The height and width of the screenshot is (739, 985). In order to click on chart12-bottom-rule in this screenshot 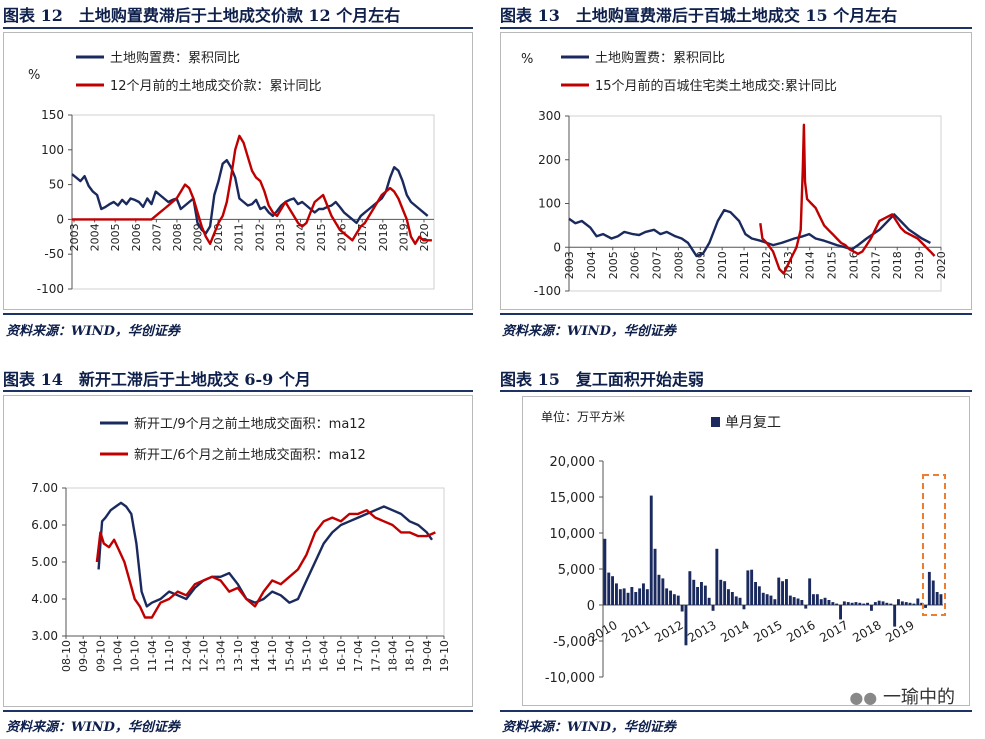, I will do `click(238, 314)`.